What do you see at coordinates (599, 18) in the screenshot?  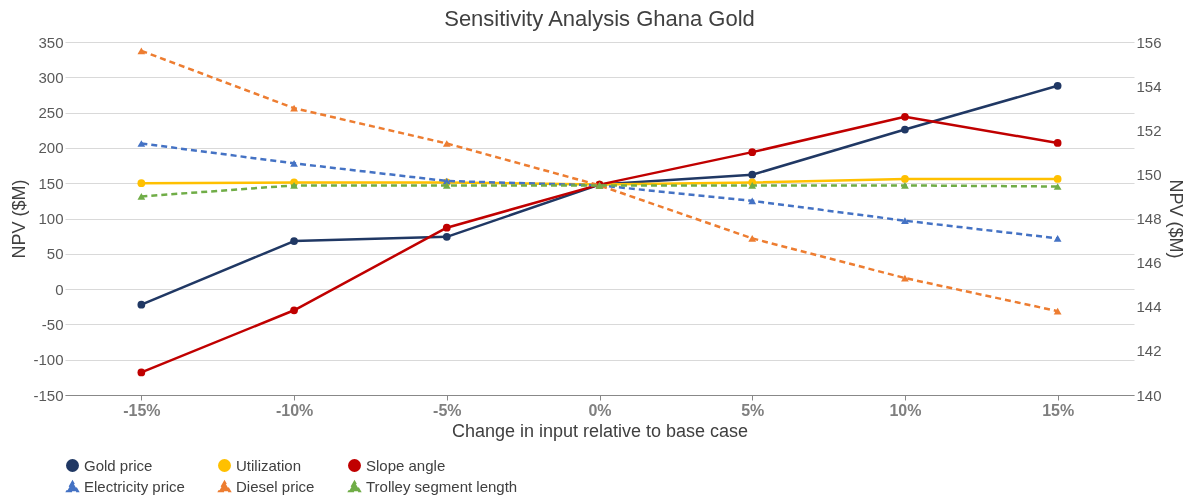 I see `chart-title: Sensitivity Analysis Ghana Gold` at bounding box center [599, 18].